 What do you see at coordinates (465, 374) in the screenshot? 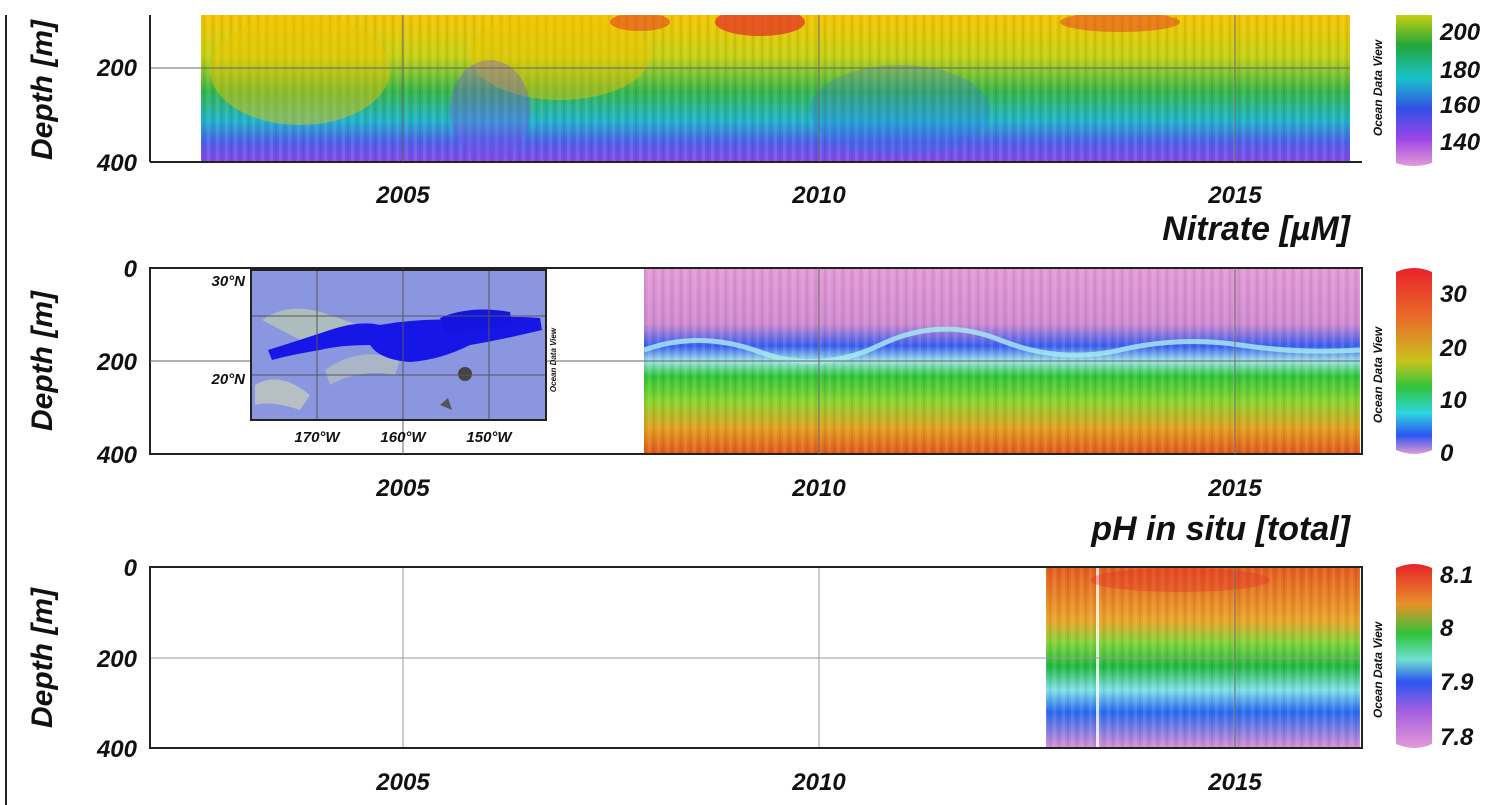
I see `inset-hawaii-island` at bounding box center [465, 374].